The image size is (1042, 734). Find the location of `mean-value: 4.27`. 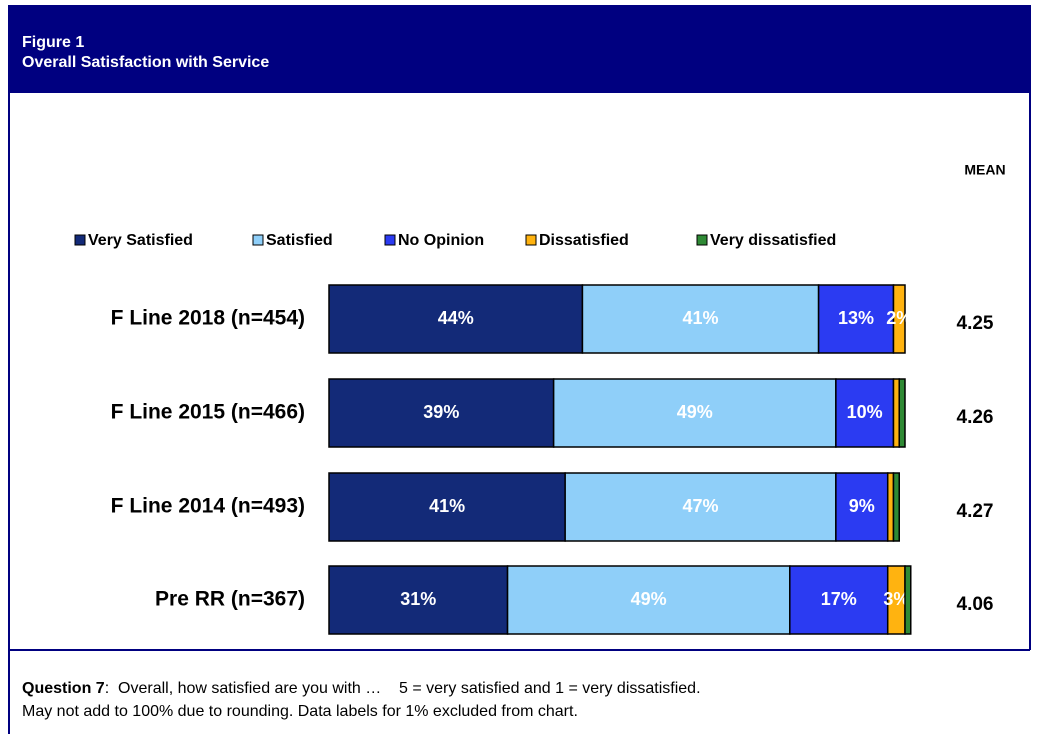

mean-value: 4.27 is located at coordinates (975, 511).